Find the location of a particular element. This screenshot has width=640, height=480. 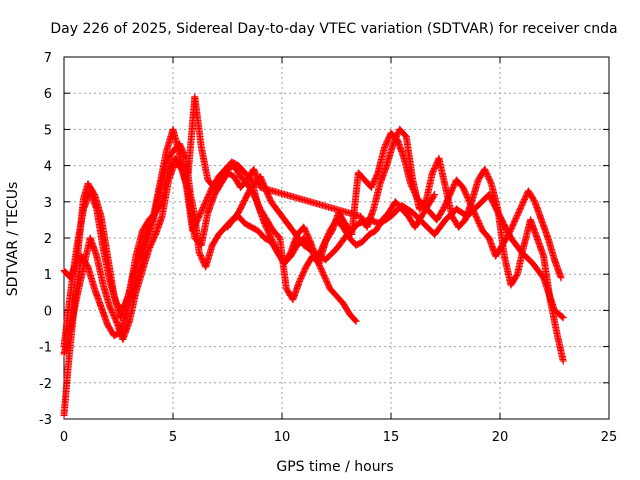

y-tick-label: 6 is located at coordinates (48, 94).